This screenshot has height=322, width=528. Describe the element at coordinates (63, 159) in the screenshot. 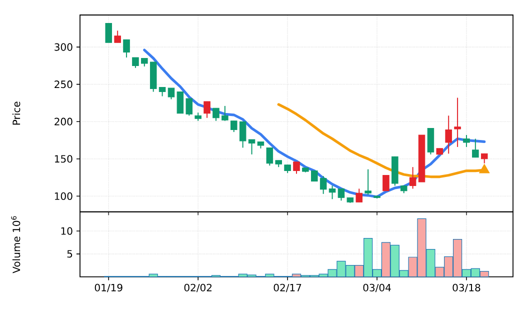

I see `y-tick-label: 150` at that location.